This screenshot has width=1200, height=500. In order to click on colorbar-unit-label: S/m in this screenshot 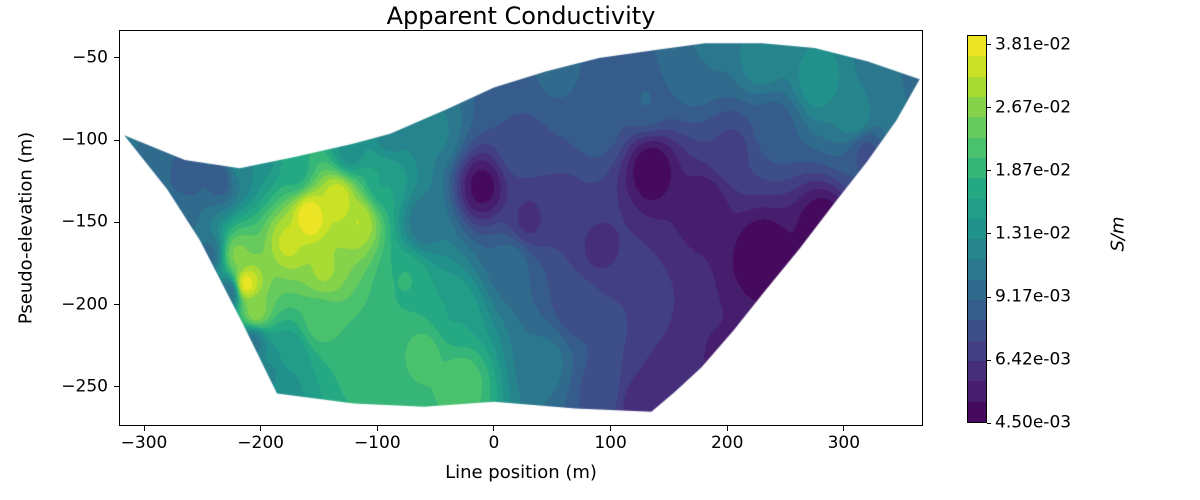, I will do `click(1118, 234)`.